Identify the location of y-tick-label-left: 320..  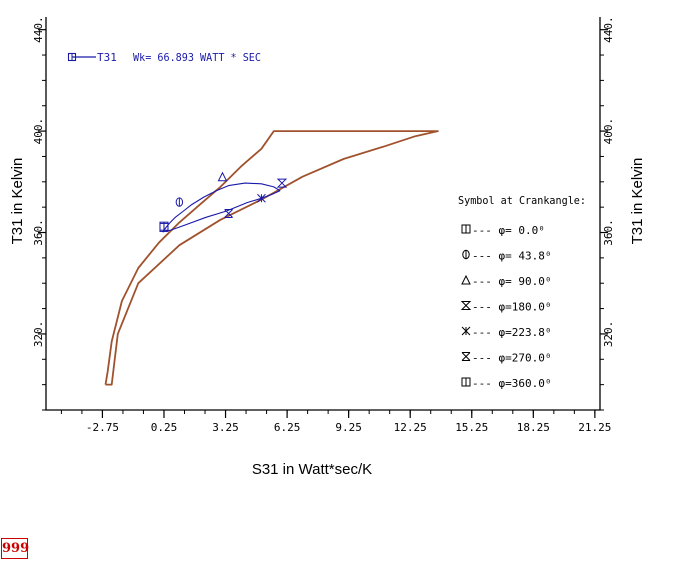
(38, 334).